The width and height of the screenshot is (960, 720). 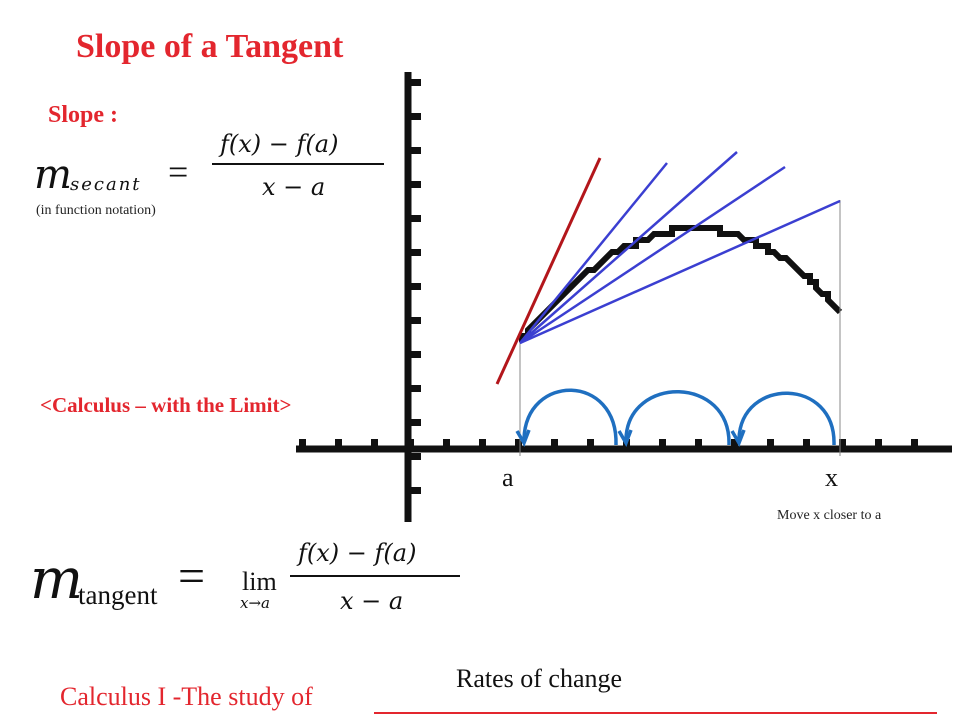 What do you see at coordinates (186, 696) in the screenshot?
I see `footer-prompt: Calculus I -The study of` at bounding box center [186, 696].